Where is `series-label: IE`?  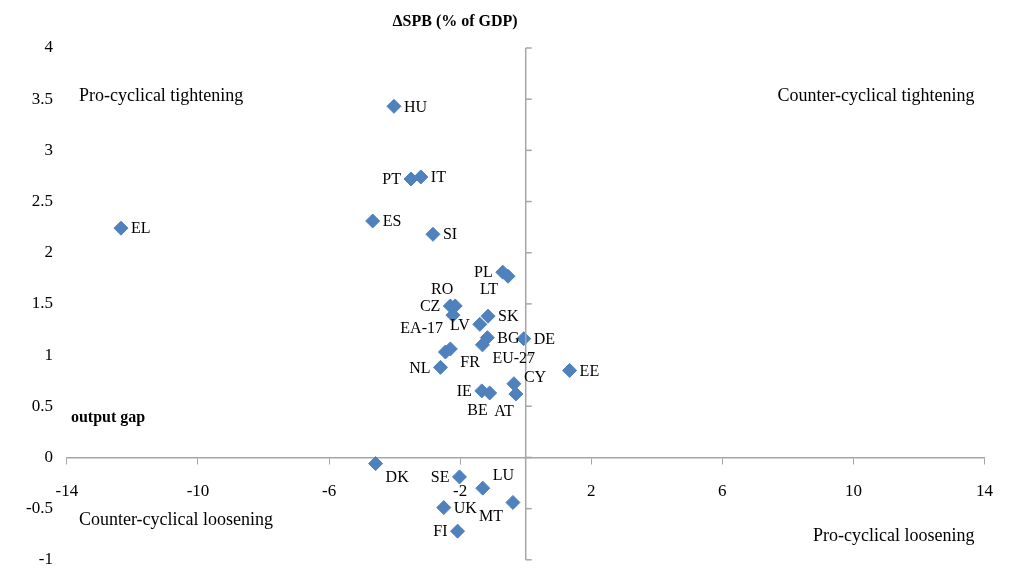 series-label: IE is located at coordinates (464, 391).